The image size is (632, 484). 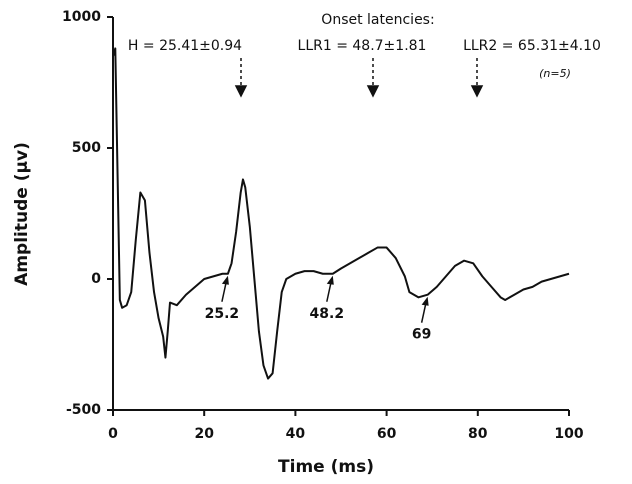 I want to click on point-label: 25.2, so click(x=222, y=314).